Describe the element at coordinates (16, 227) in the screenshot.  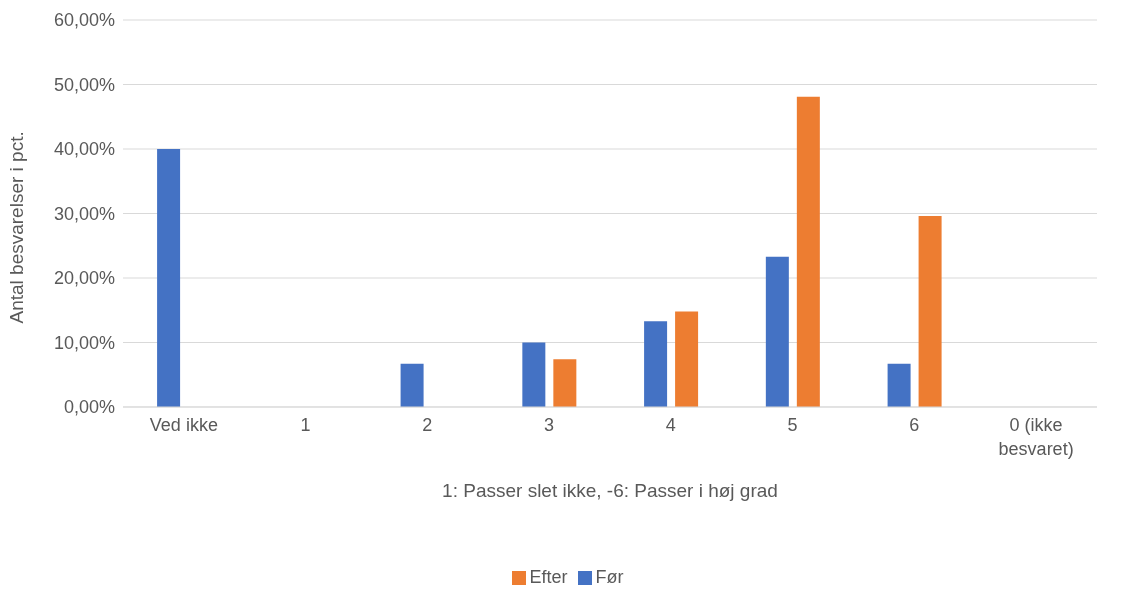
I see `y-axis-title: Antal besvarelser i pct.` at that location.